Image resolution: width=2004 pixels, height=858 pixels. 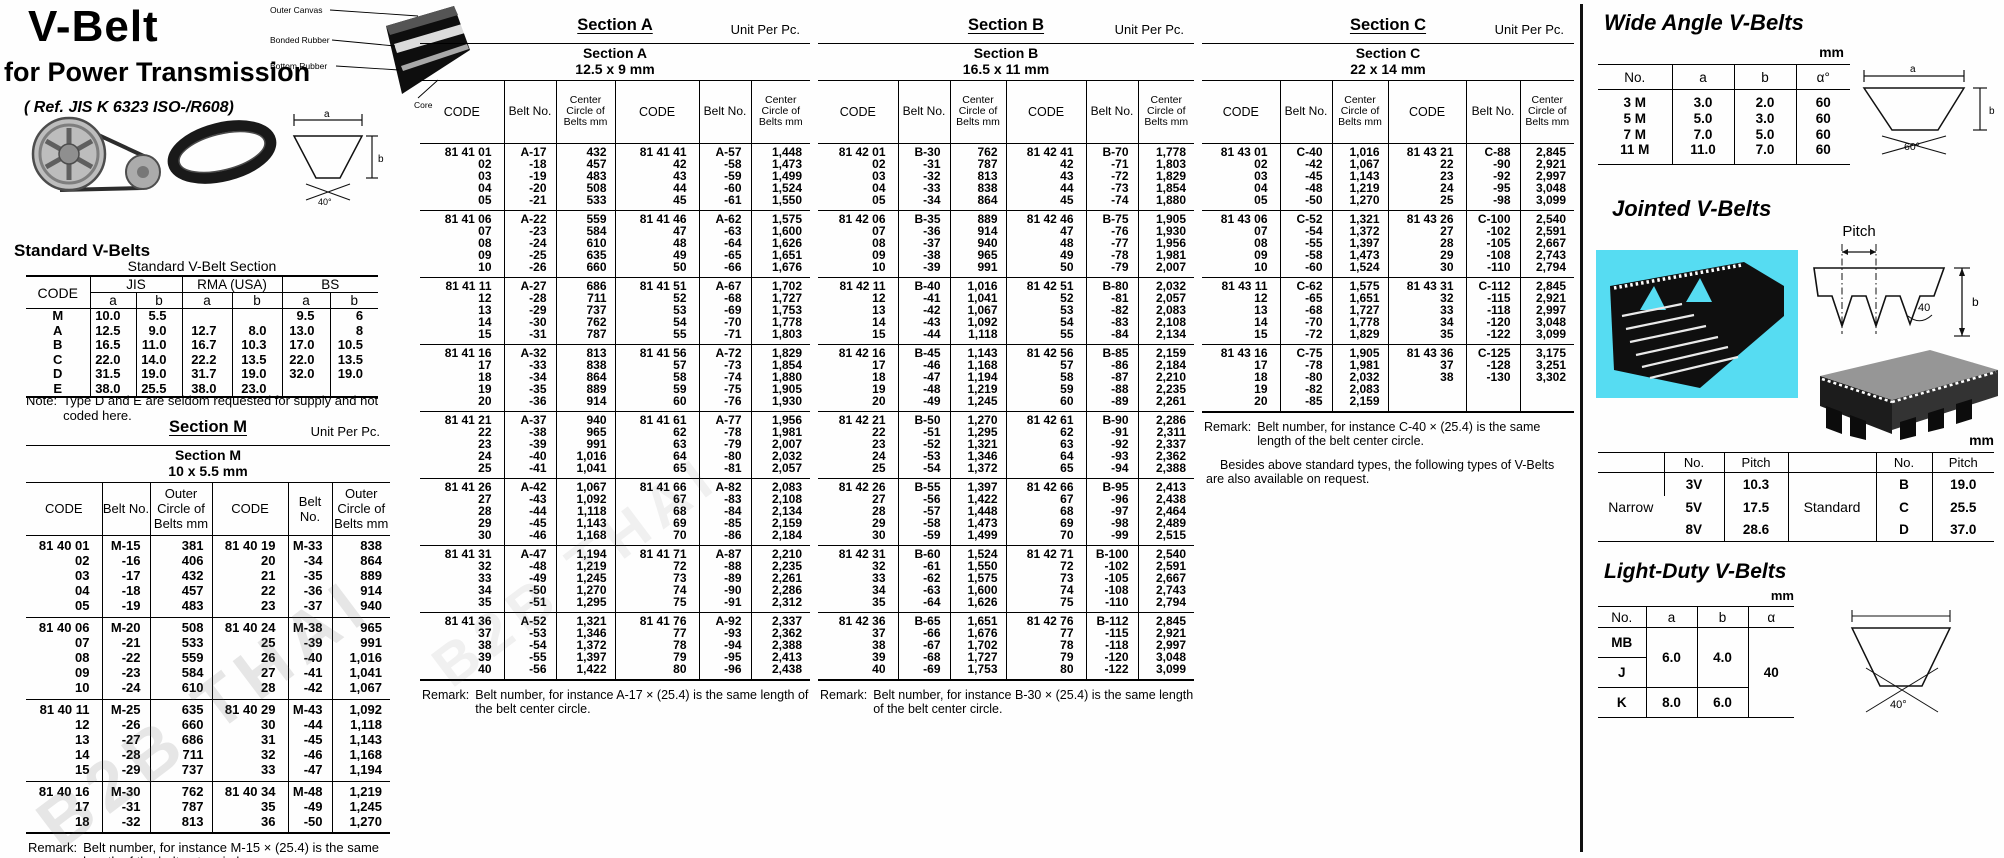 What do you see at coordinates (125, 772) in the screenshot?
I see `belt-no-cell: -29` at bounding box center [125, 772].